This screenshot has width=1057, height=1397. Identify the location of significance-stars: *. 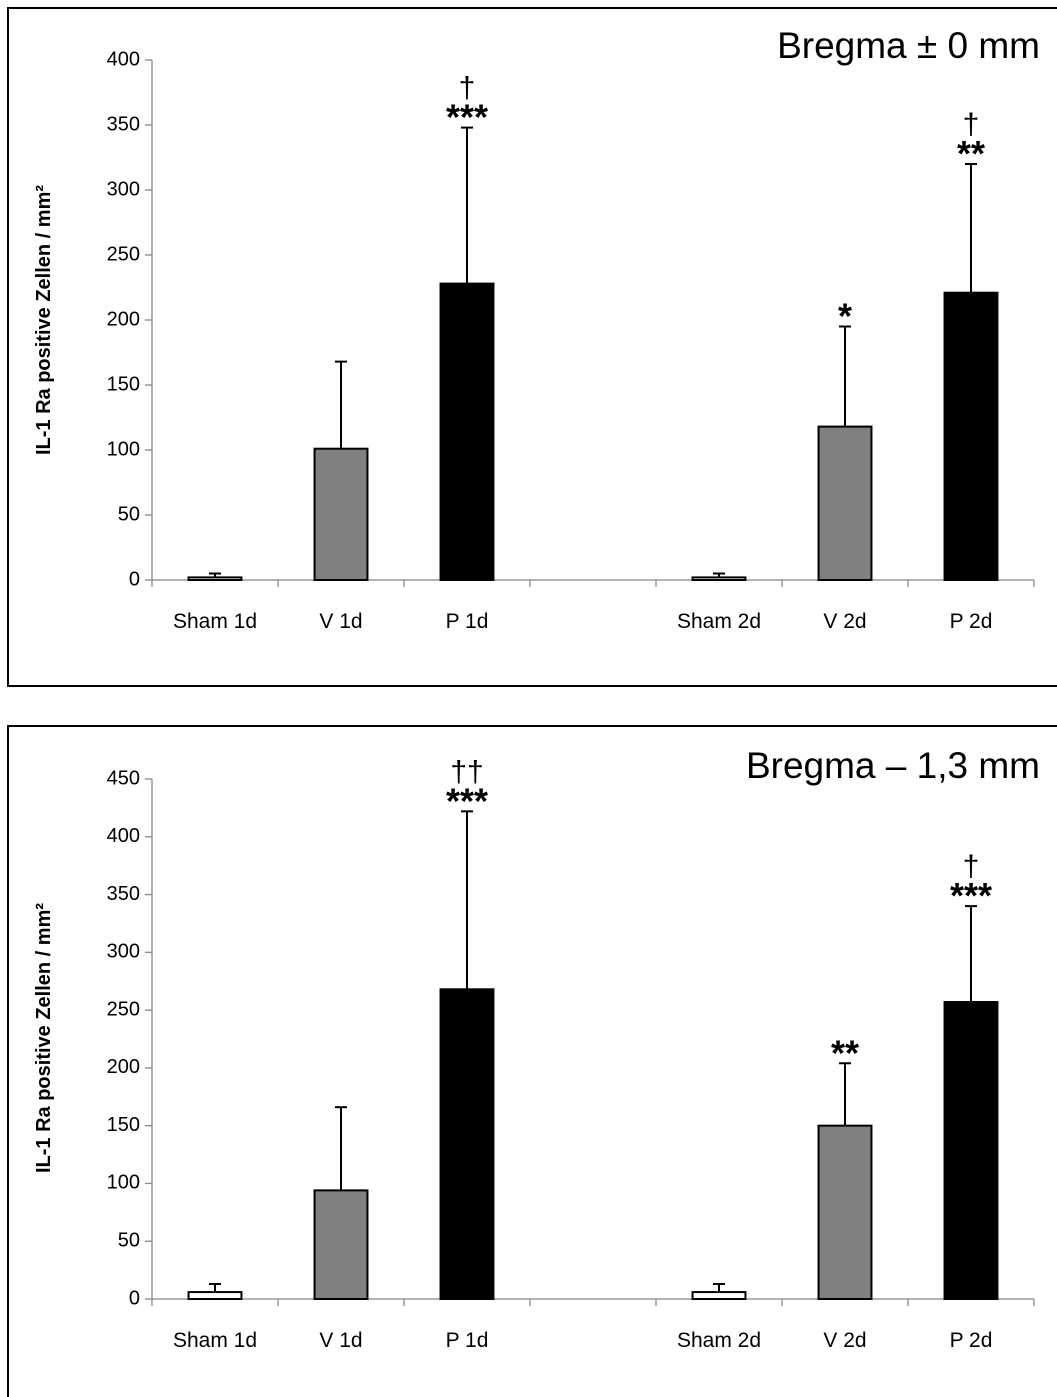
(845, 316).